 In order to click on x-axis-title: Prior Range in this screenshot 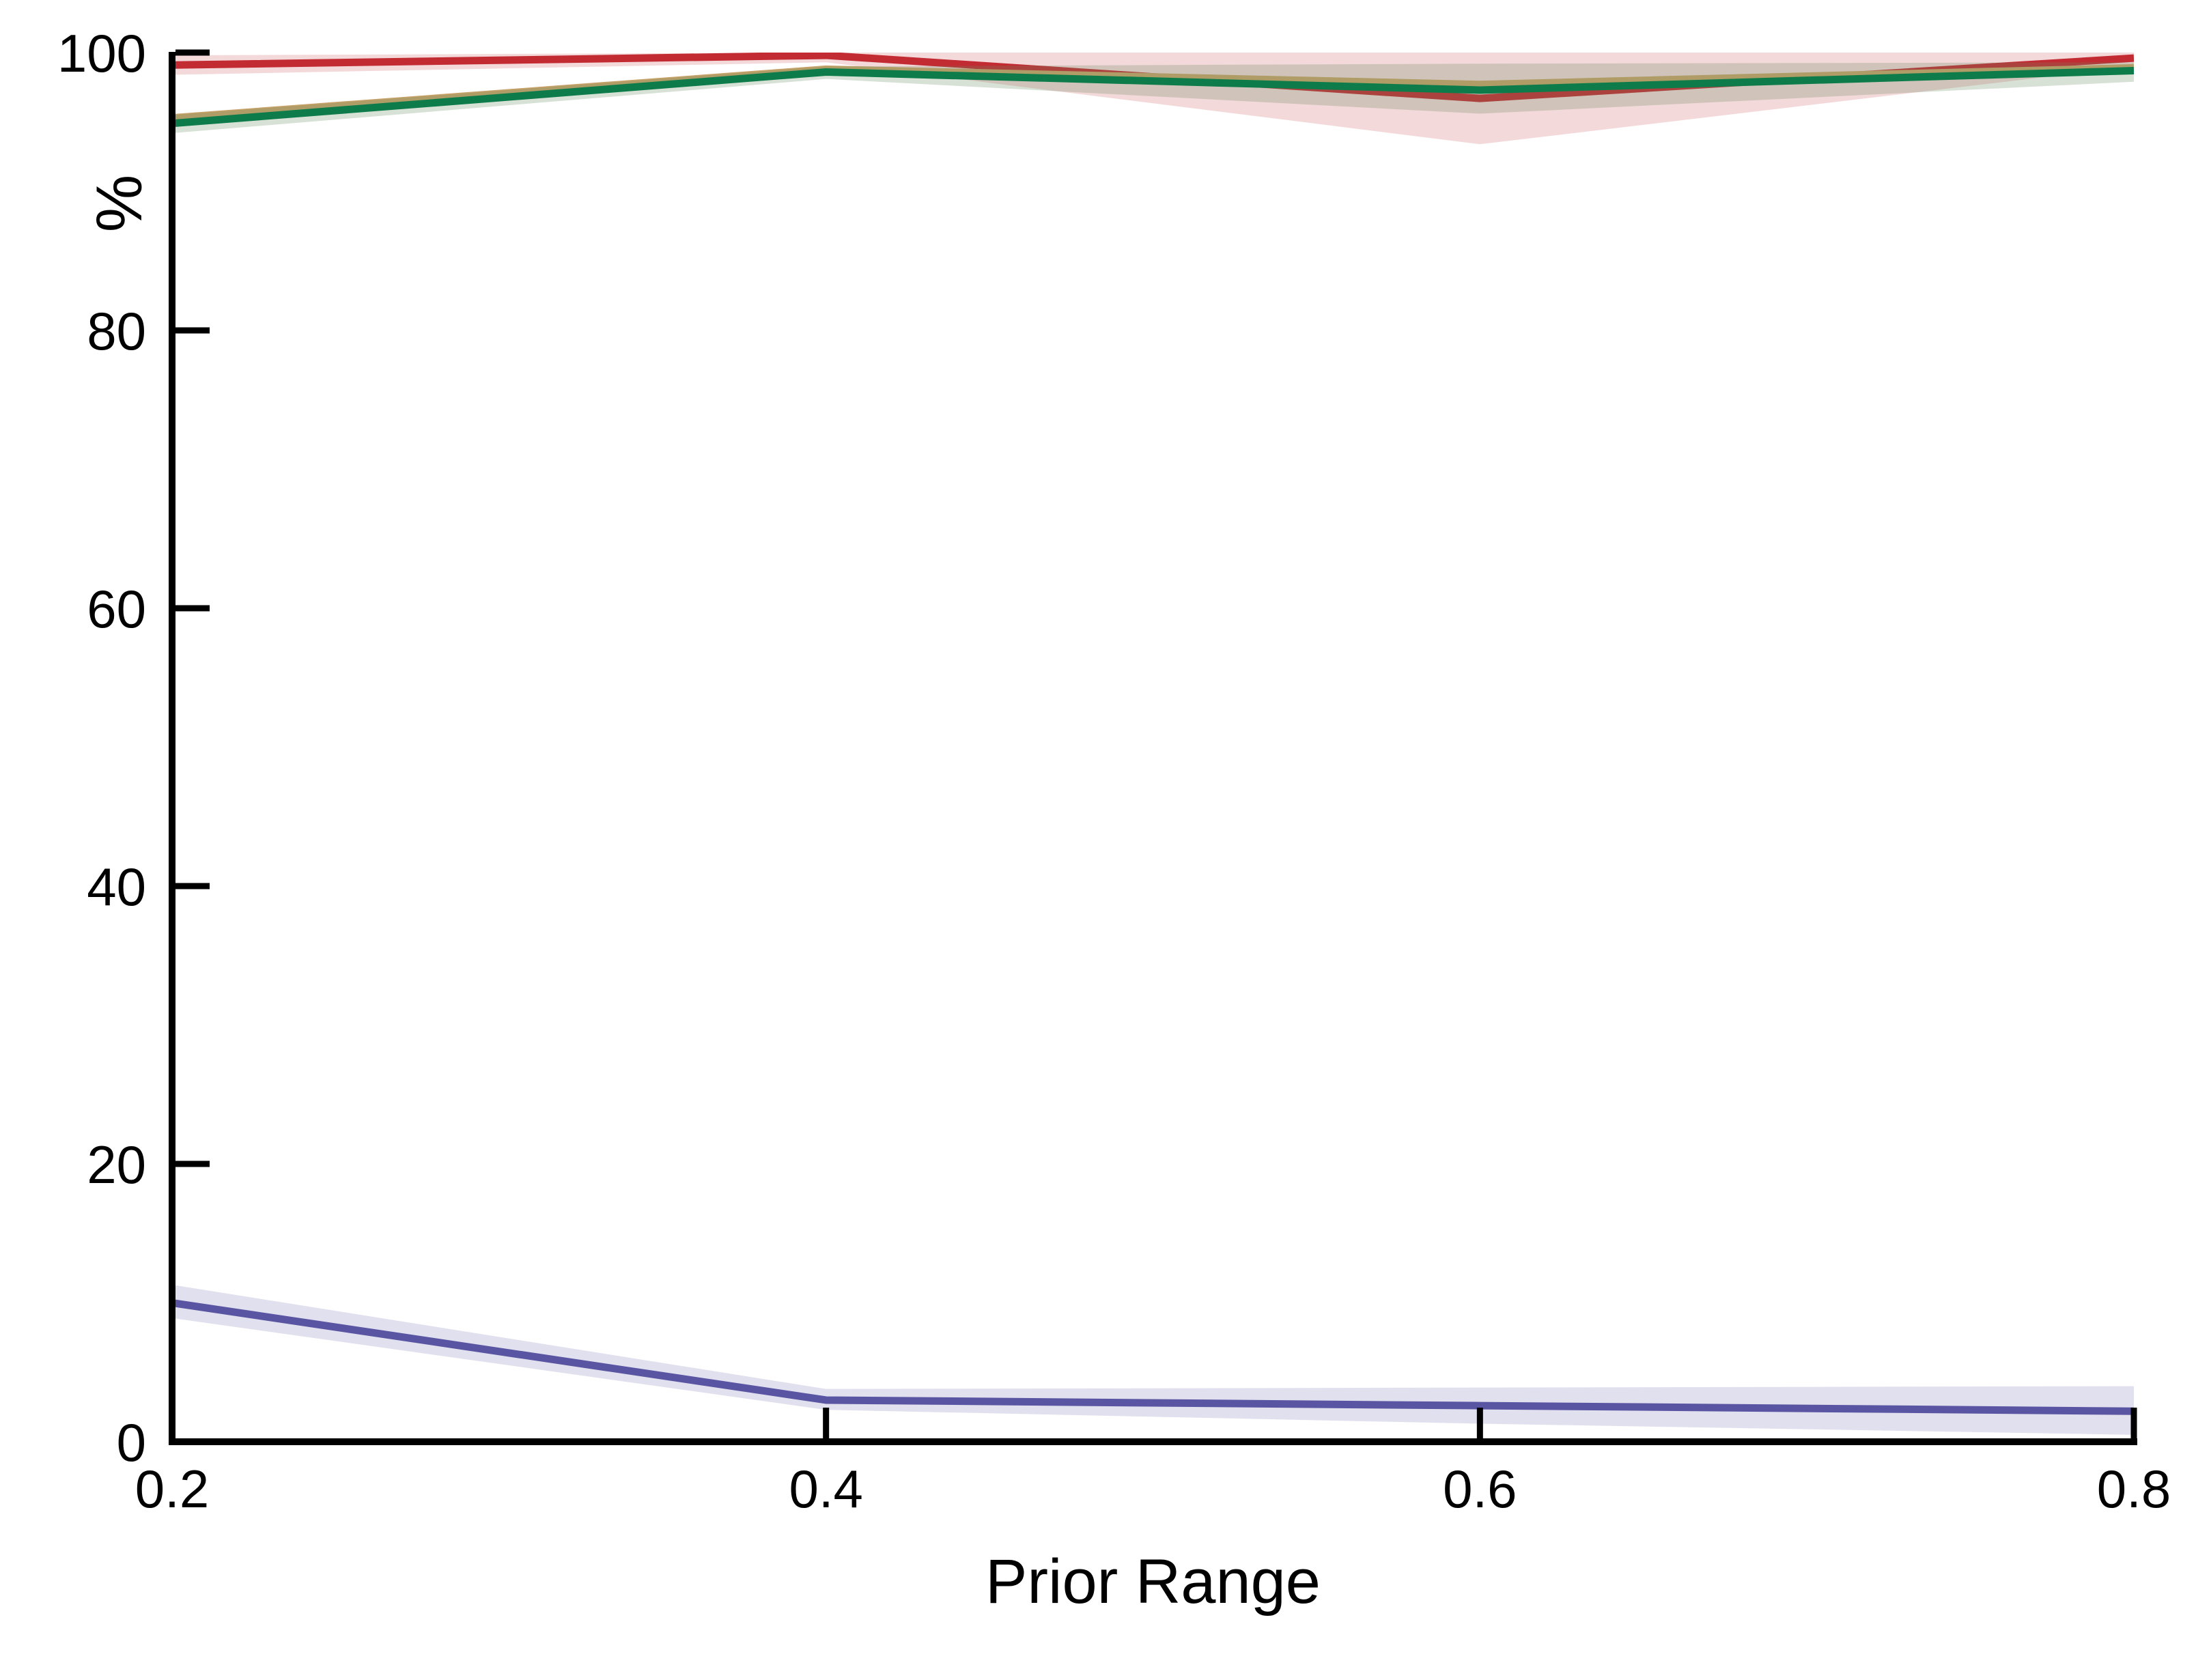, I will do `click(1153, 1582)`.